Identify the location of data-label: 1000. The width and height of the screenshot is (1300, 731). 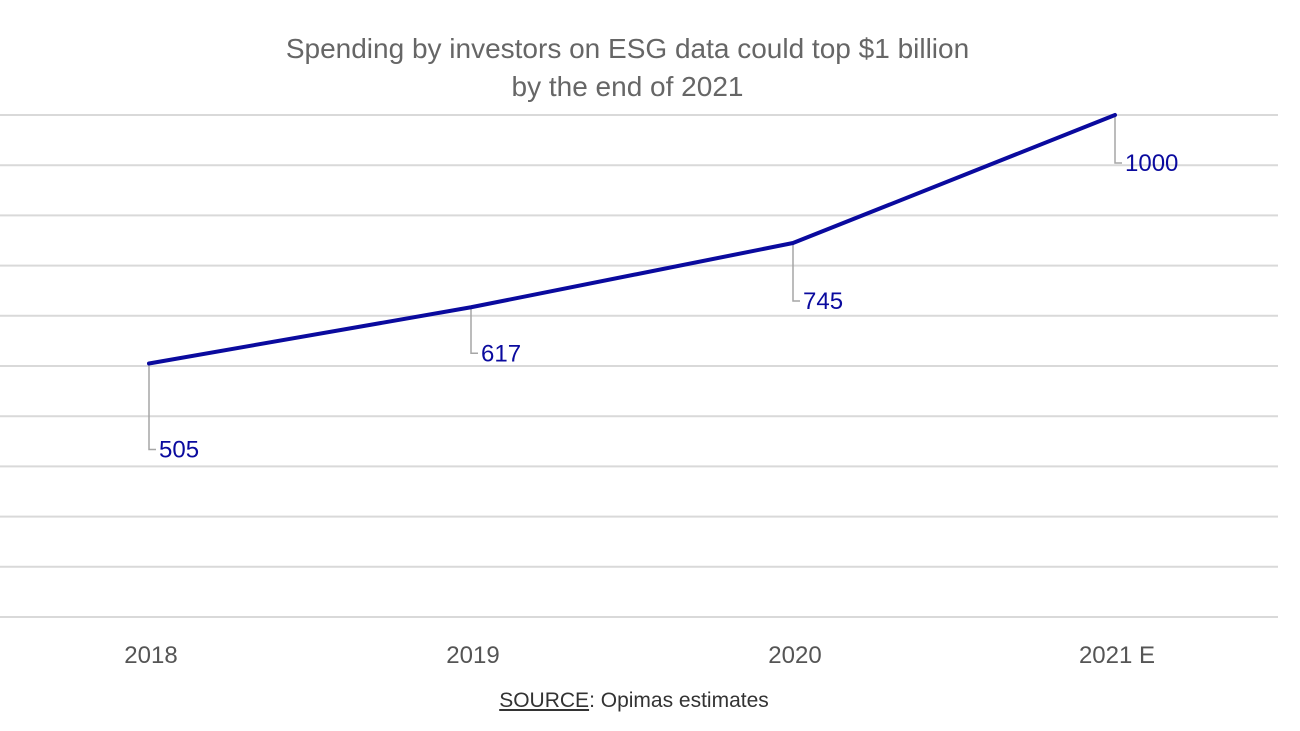
(1151, 163).